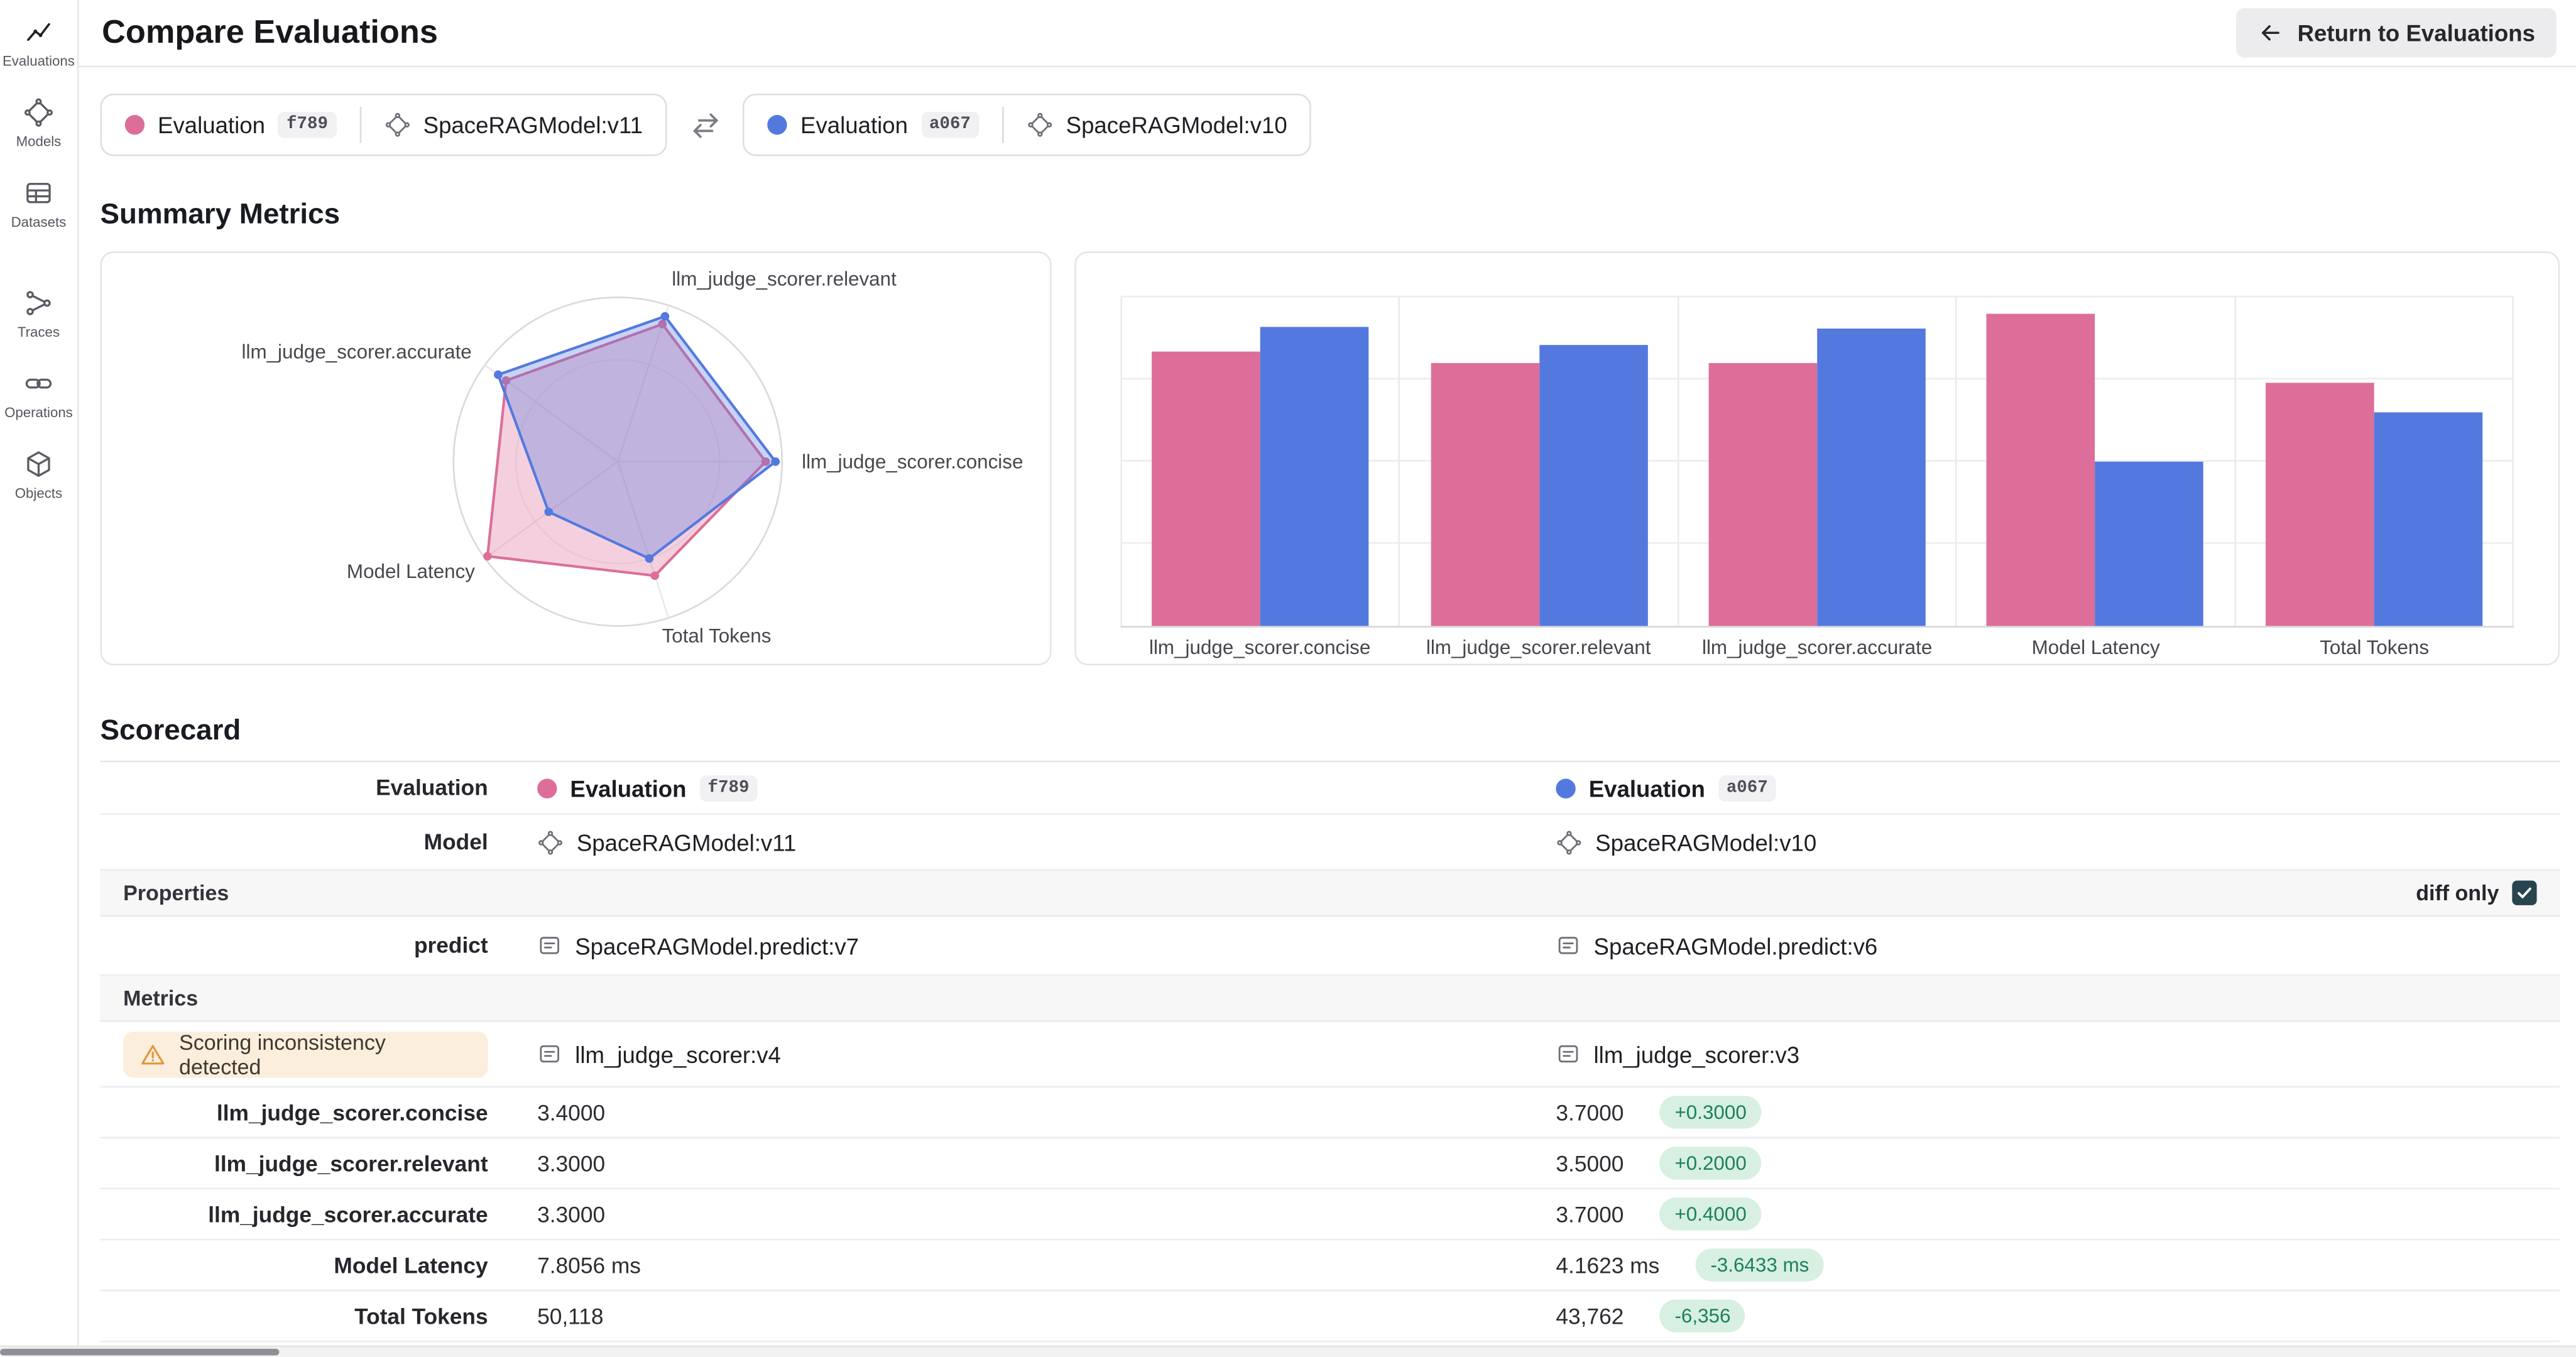  What do you see at coordinates (1011, 788) in the screenshot?
I see `evaluation-cell-left: Evaluation f789` at bounding box center [1011, 788].